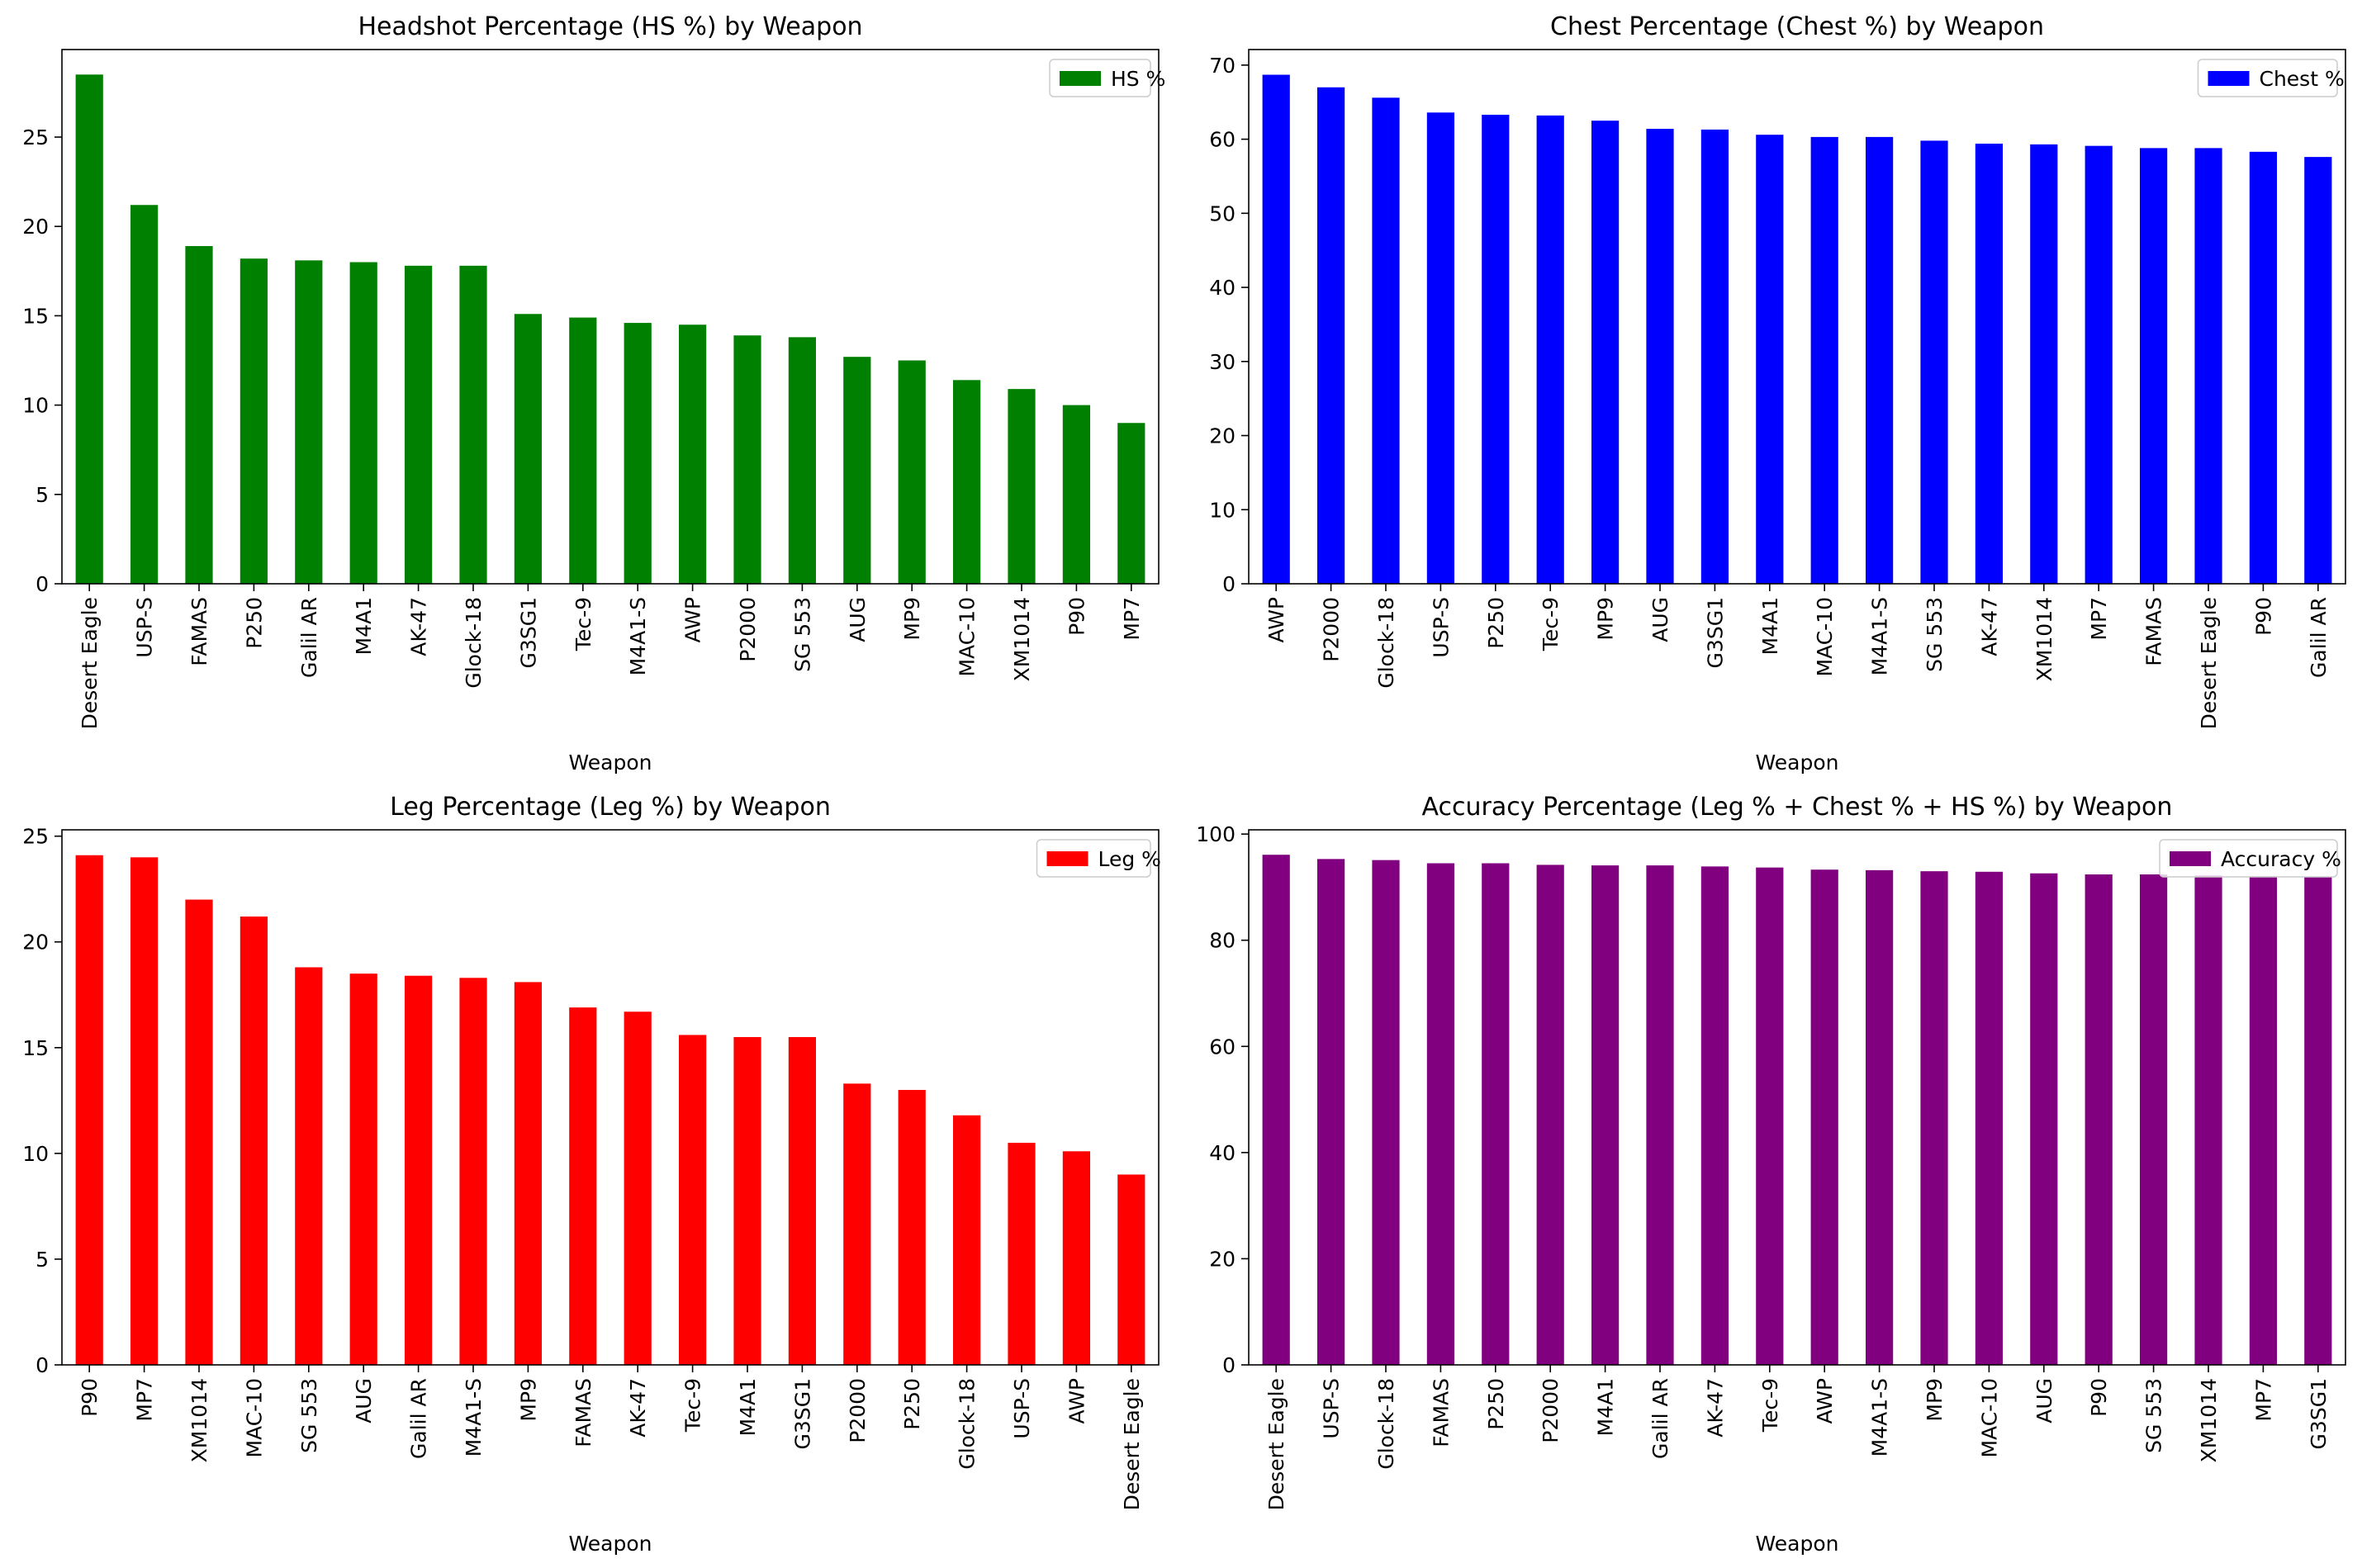  I want to click on x-tick-label: AUG, so click(364, 1401).